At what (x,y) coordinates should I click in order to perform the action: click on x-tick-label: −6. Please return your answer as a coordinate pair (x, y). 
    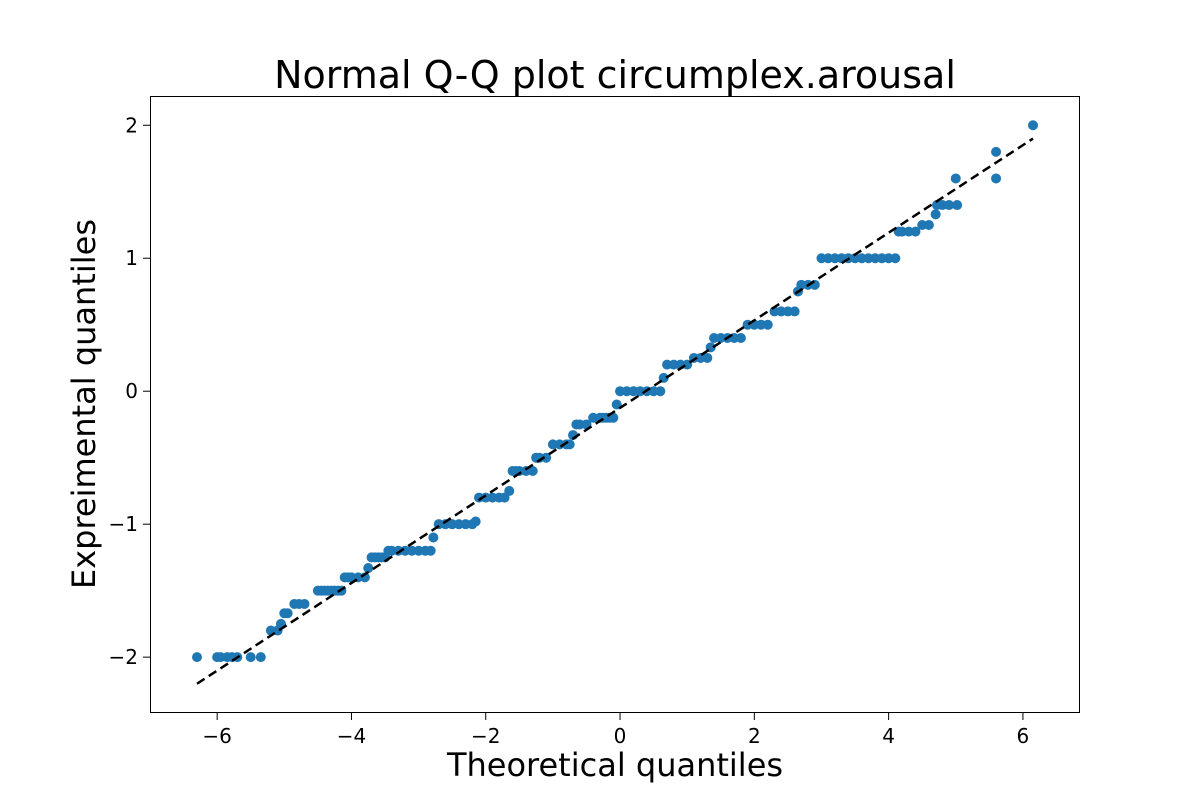
    Looking at the image, I should click on (216, 736).